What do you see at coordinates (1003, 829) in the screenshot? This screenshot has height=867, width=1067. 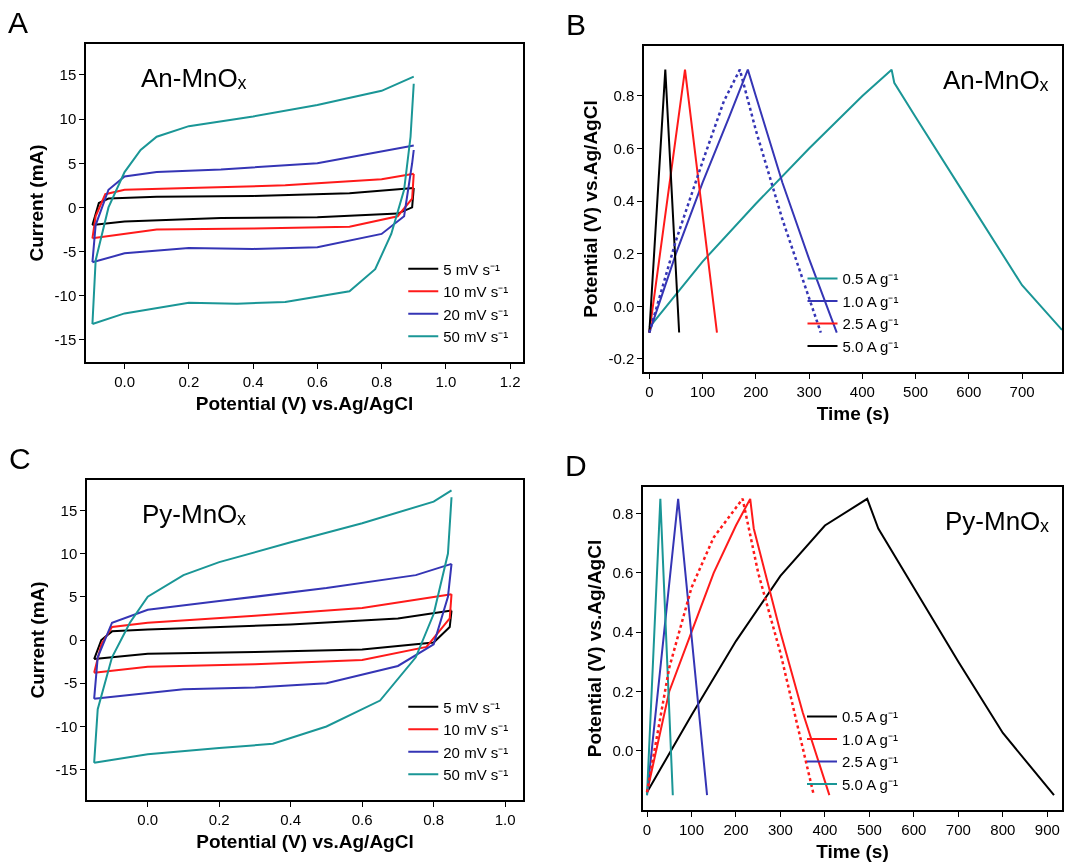 I see `x-tick-label: 800` at bounding box center [1003, 829].